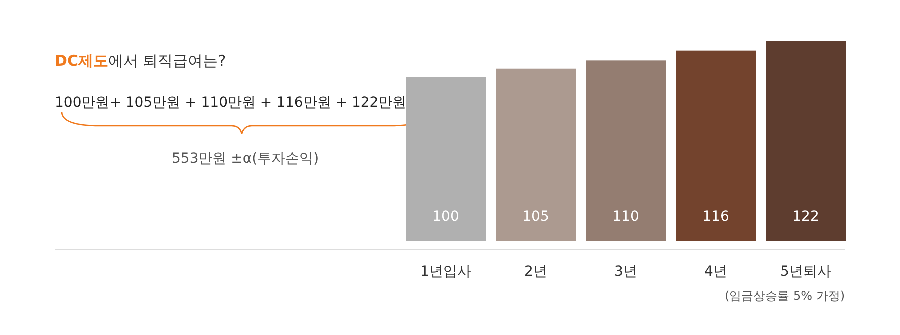 This screenshot has height=335, width=900. Describe the element at coordinates (446, 217) in the screenshot. I see `data-label: 100` at that location.